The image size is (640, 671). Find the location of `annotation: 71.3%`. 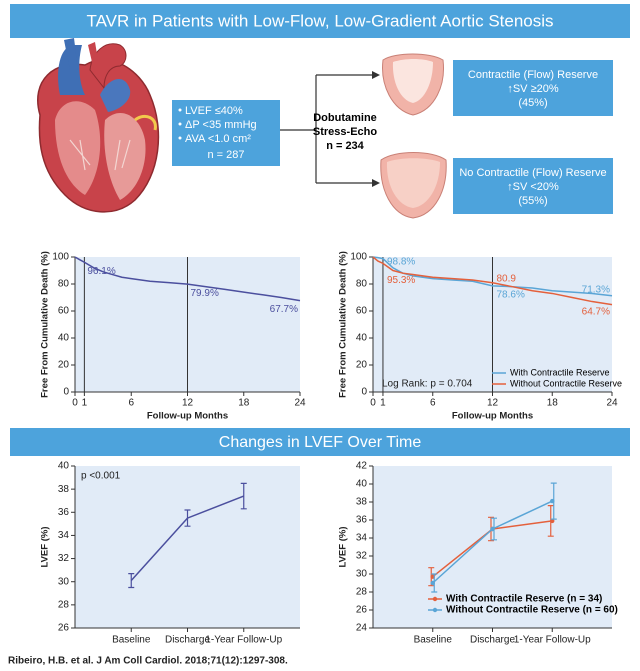

annotation: 71.3% is located at coordinates (596, 289).